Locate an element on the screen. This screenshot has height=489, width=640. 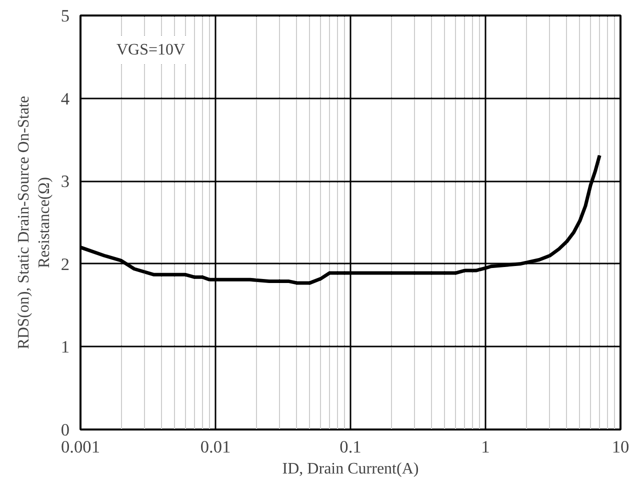
x-tick-label: 1 is located at coordinates (485, 447).